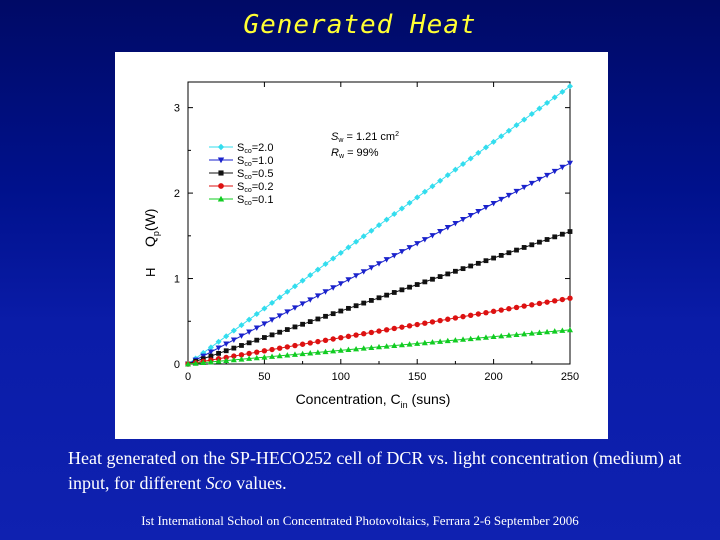 This screenshot has width=720, height=540. Describe the element at coordinates (177, 280) in the screenshot. I see `y-tick-label: 1` at that location.